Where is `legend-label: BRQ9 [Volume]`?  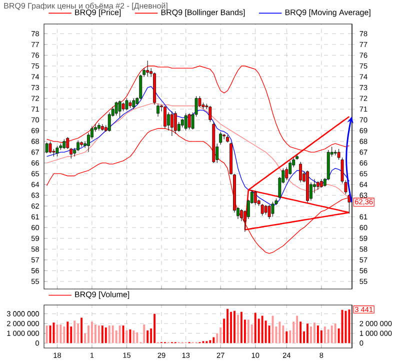
legend-label: BRQ9 [Volume] is located at coordinates (102, 295).